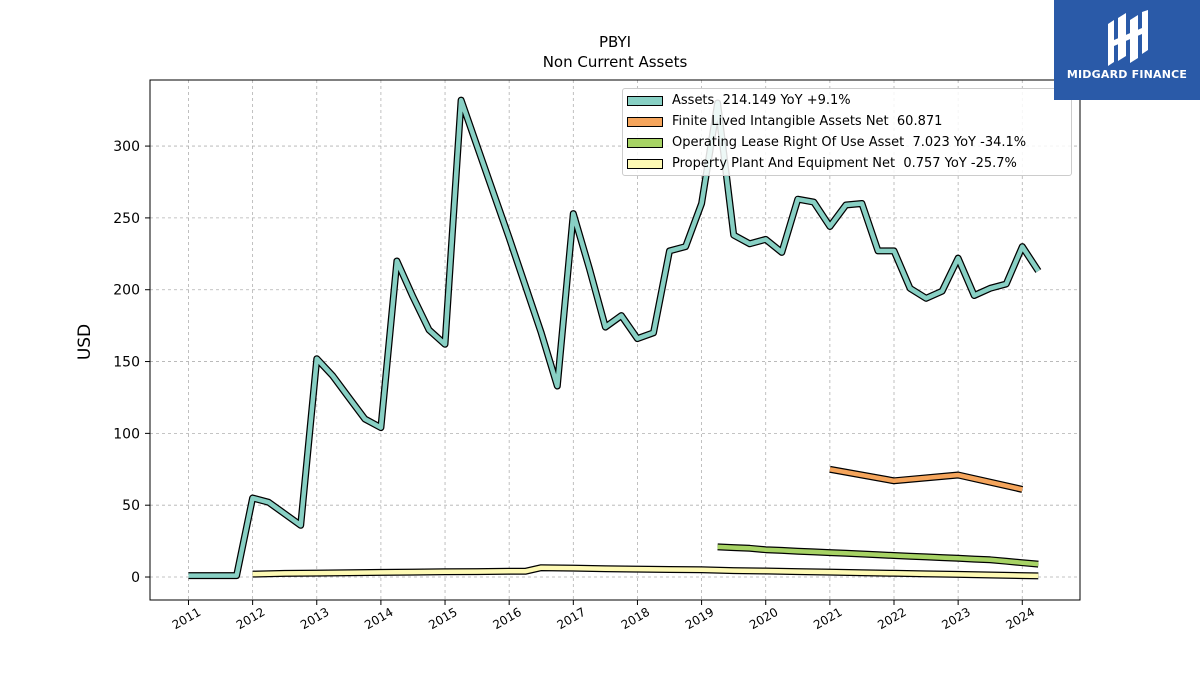  What do you see at coordinates (635, 618) in the screenshot?
I see `x-tick-label: 2018` at bounding box center [635, 618].